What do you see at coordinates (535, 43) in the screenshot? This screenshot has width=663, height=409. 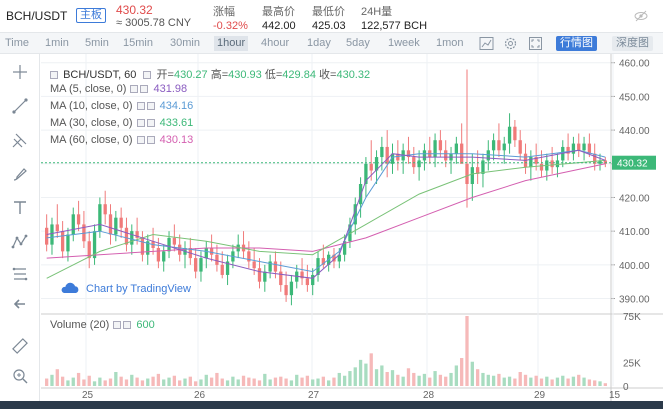 I see `fullscreen-icon` at bounding box center [535, 43].